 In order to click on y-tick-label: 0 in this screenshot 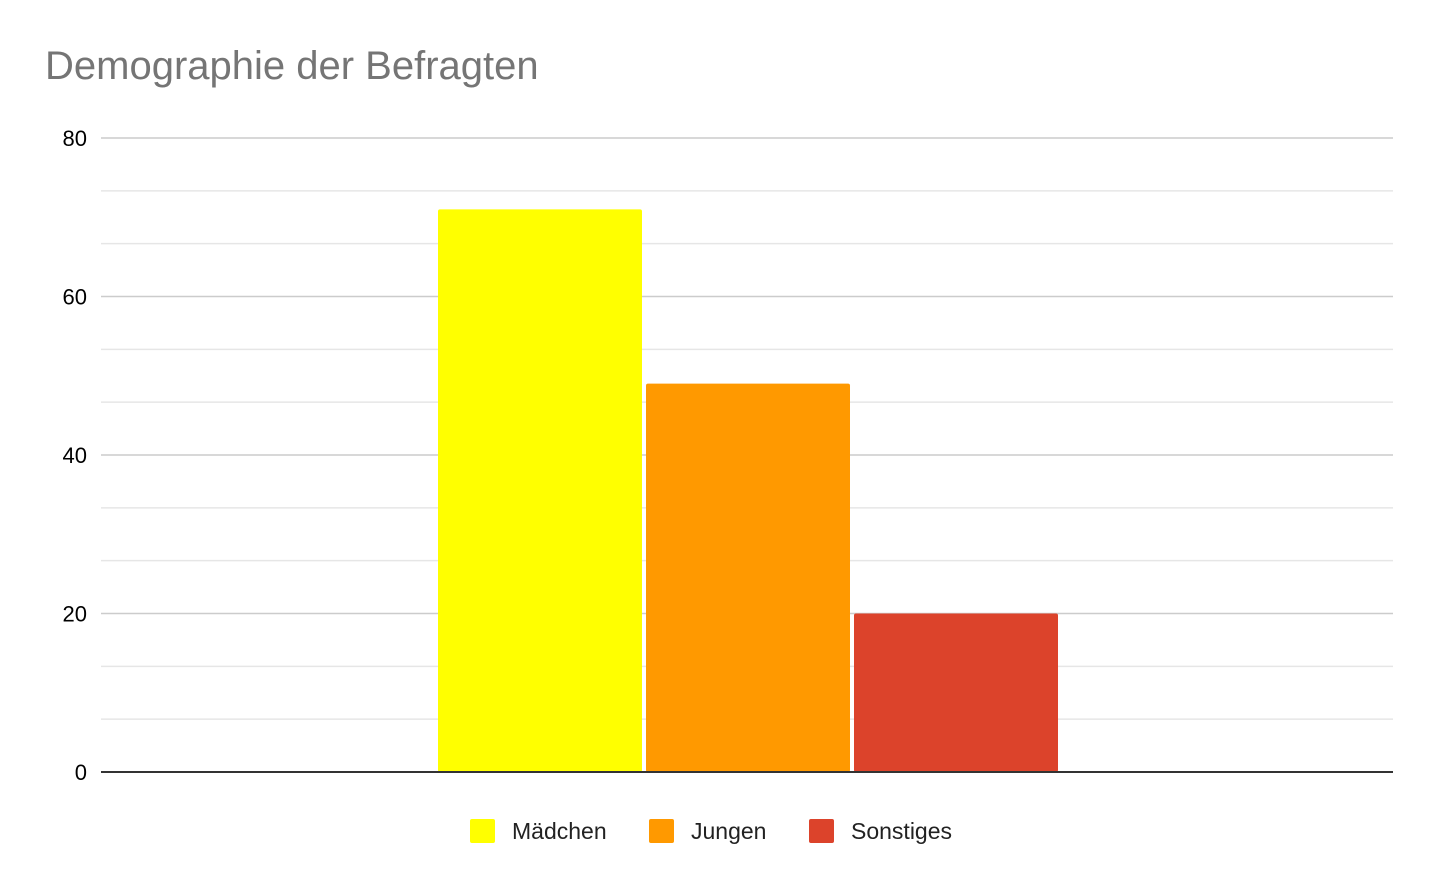, I will do `click(81, 772)`.